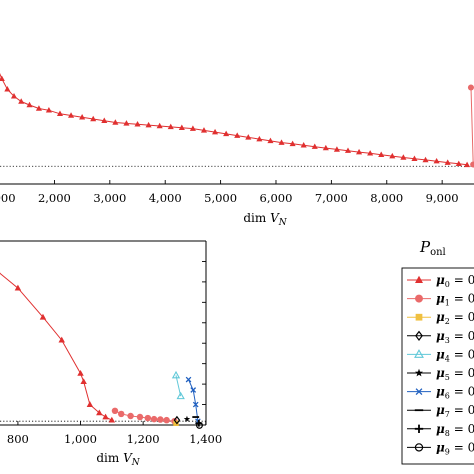  What do you see at coordinates (386, 198) in the screenshot?
I see `top-x-tick-label: 8,000` at bounding box center [386, 198].